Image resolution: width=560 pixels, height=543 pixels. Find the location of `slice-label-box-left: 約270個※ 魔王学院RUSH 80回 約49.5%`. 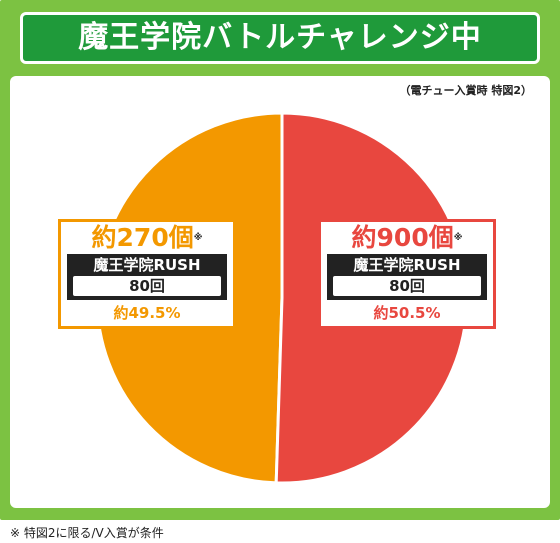

slice-label-box-left: 約270個※ 魔王学院RUSH 80回 約49.5% is located at coordinates (147, 274).